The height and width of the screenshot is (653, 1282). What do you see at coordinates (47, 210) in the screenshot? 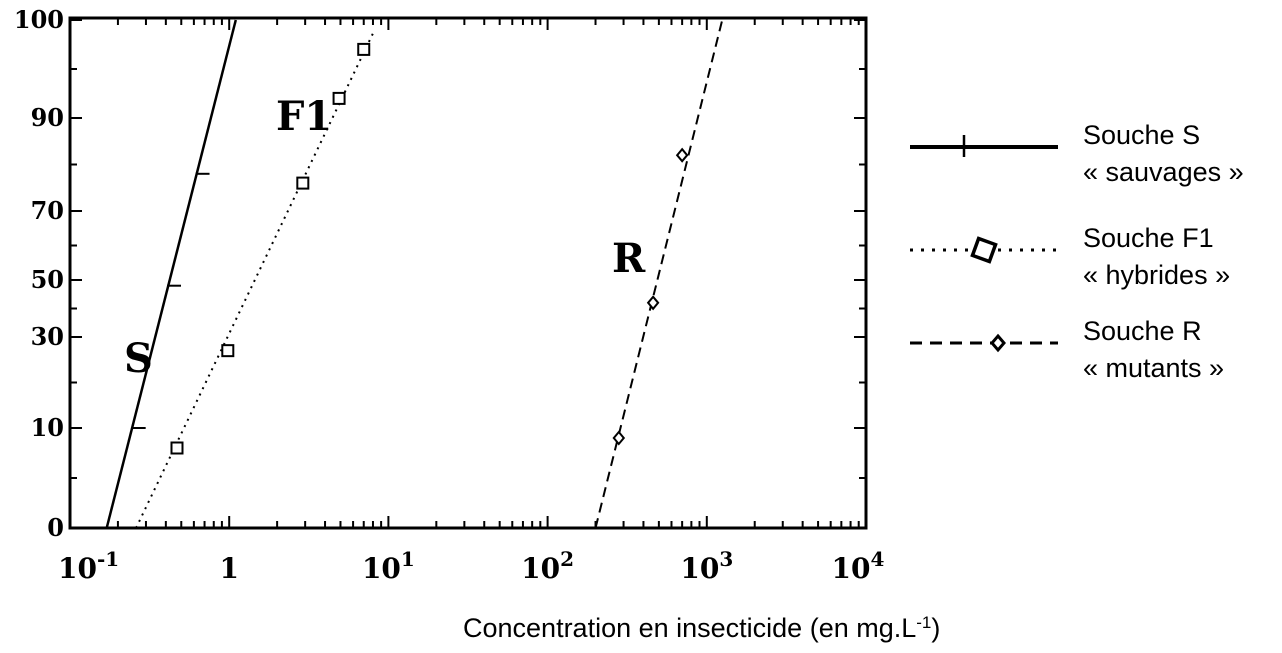
I see `y-tick-label: 70` at bounding box center [47, 210].